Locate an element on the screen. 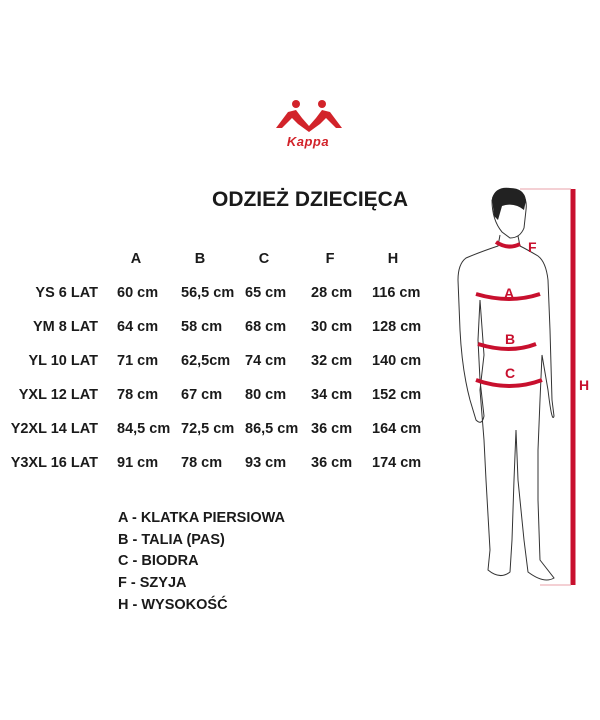 This screenshot has height=720, width=600. column-header-f: F is located at coordinates (330, 259).